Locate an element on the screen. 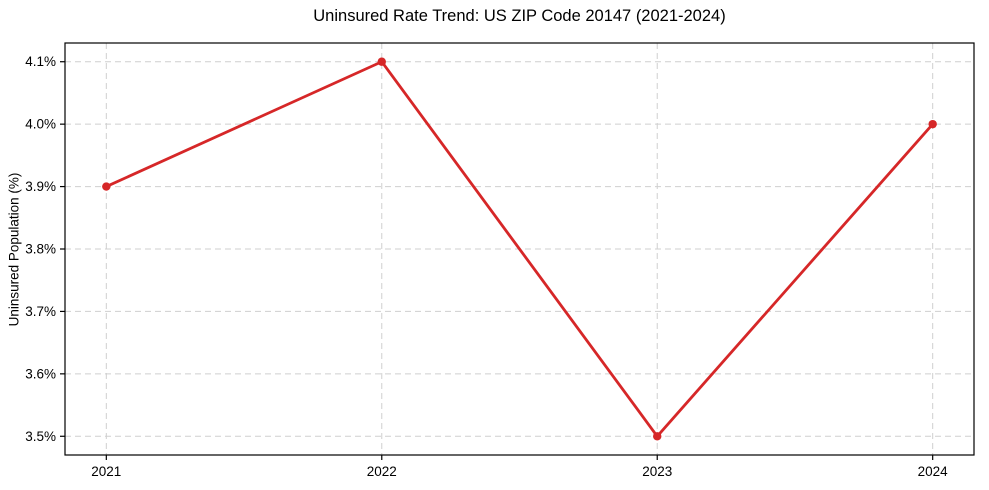  x-tick-label: 2023 is located at coordinates (657, 471).